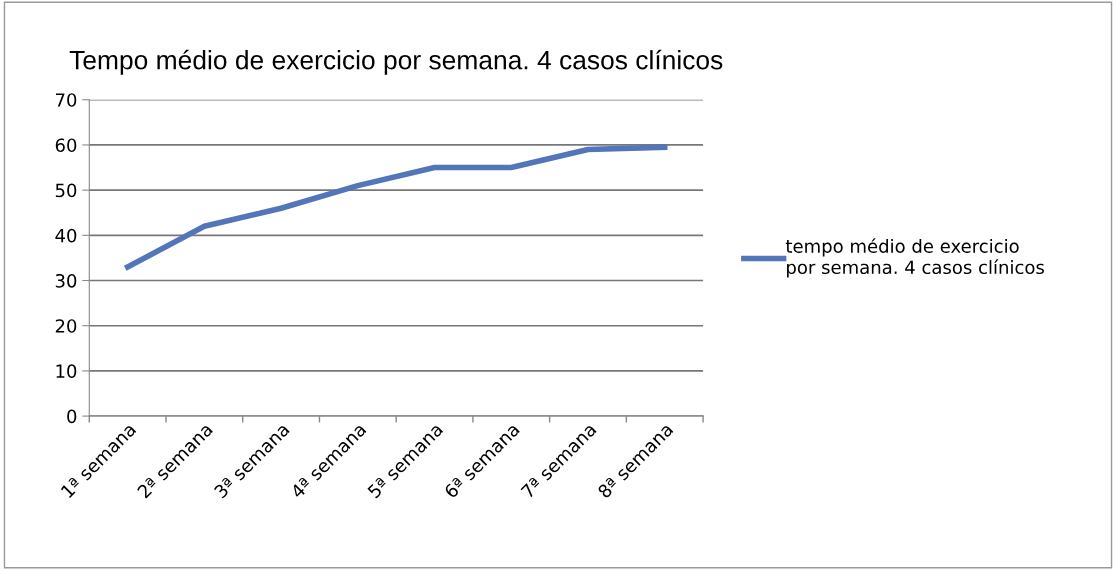  Describe the element at coordinates (72, 416) in the screenshot. I see `y-tick-label: 0` at that location.